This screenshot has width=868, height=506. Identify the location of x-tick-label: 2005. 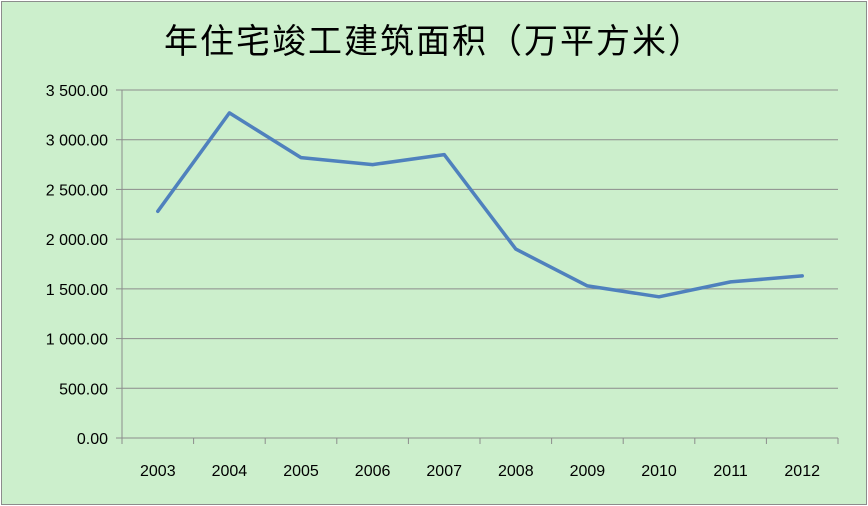
(301, 471).